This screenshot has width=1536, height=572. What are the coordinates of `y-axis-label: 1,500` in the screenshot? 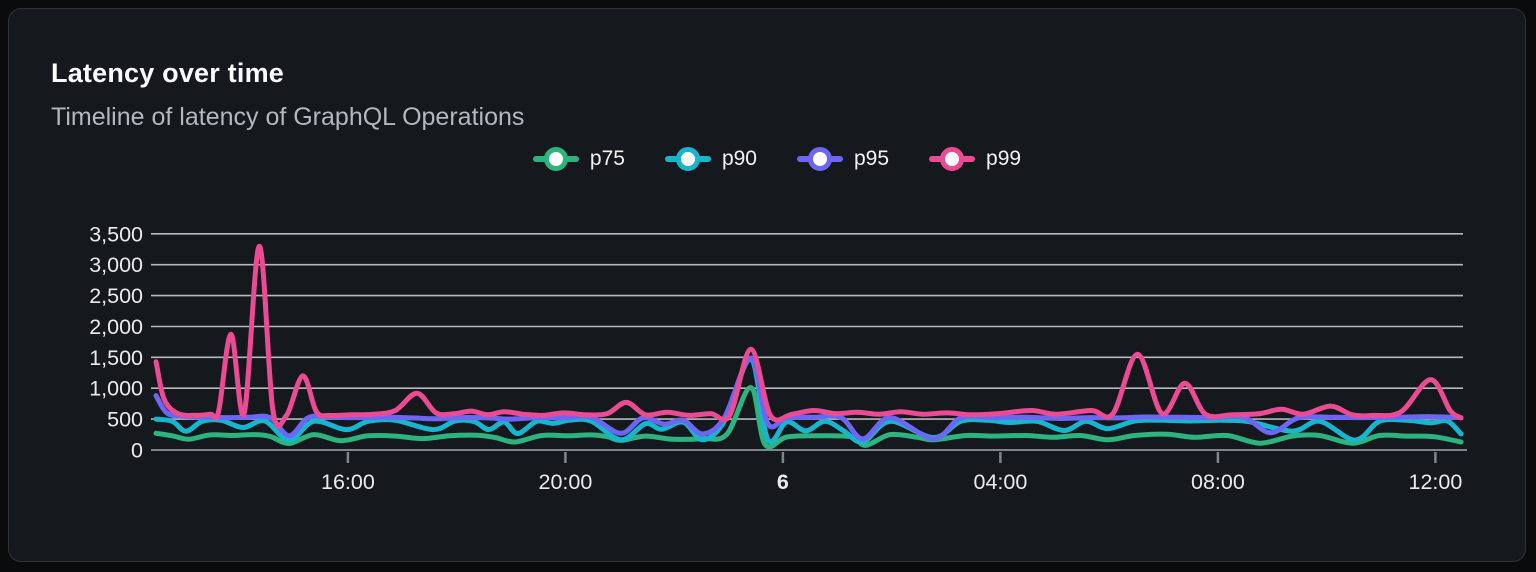 It's located at (116, 358).